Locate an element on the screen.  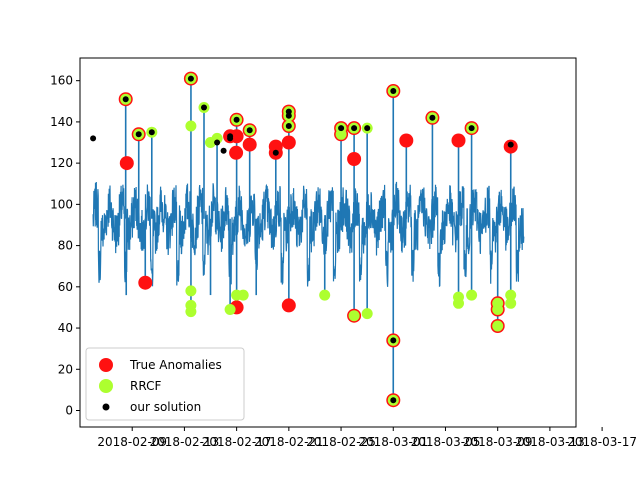
y-tick-label: 40 is located at coordinates (65, 328).